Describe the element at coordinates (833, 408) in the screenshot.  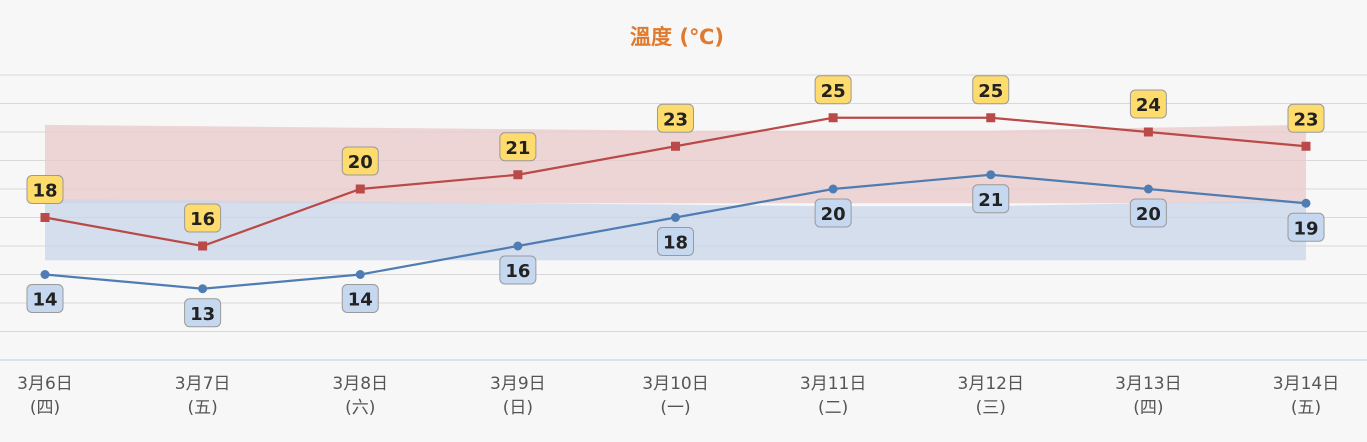
I see `x-tick-weekday: (二)` at that location.